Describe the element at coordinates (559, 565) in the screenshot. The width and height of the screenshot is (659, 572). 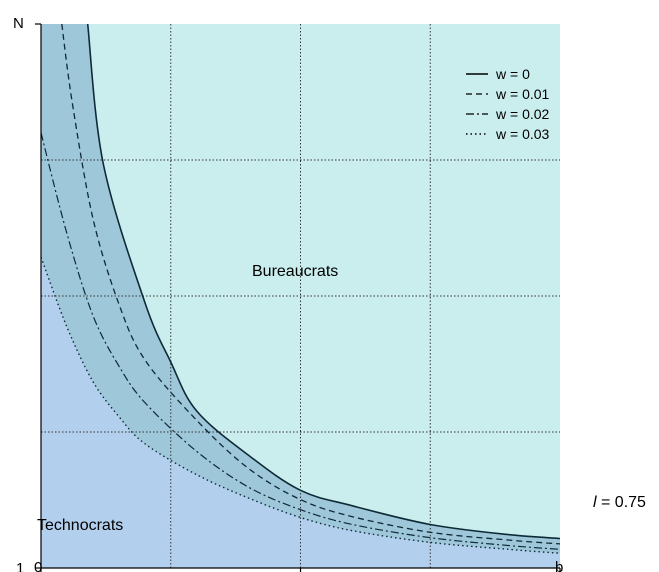
I see `x-axis-end-label: b` at that location.